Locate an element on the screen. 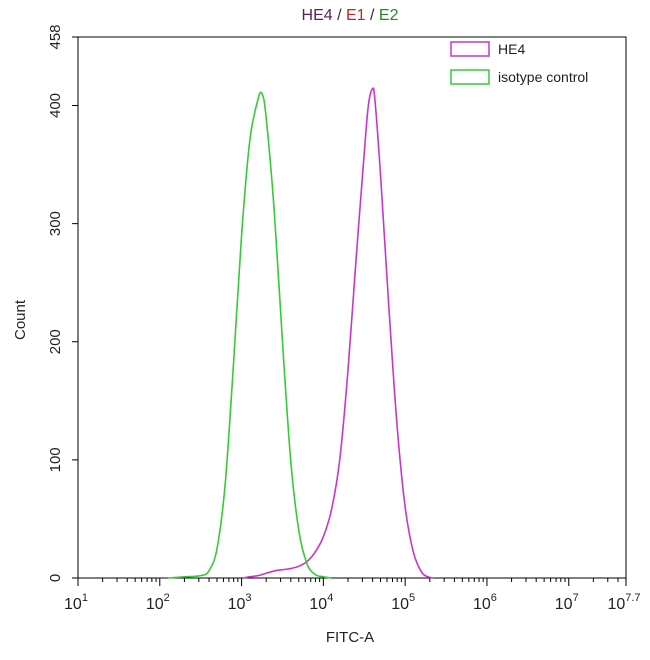 The height and width of the screenshot is (660, 650). legend-label: isotype control is located at coordinates (543, 77).